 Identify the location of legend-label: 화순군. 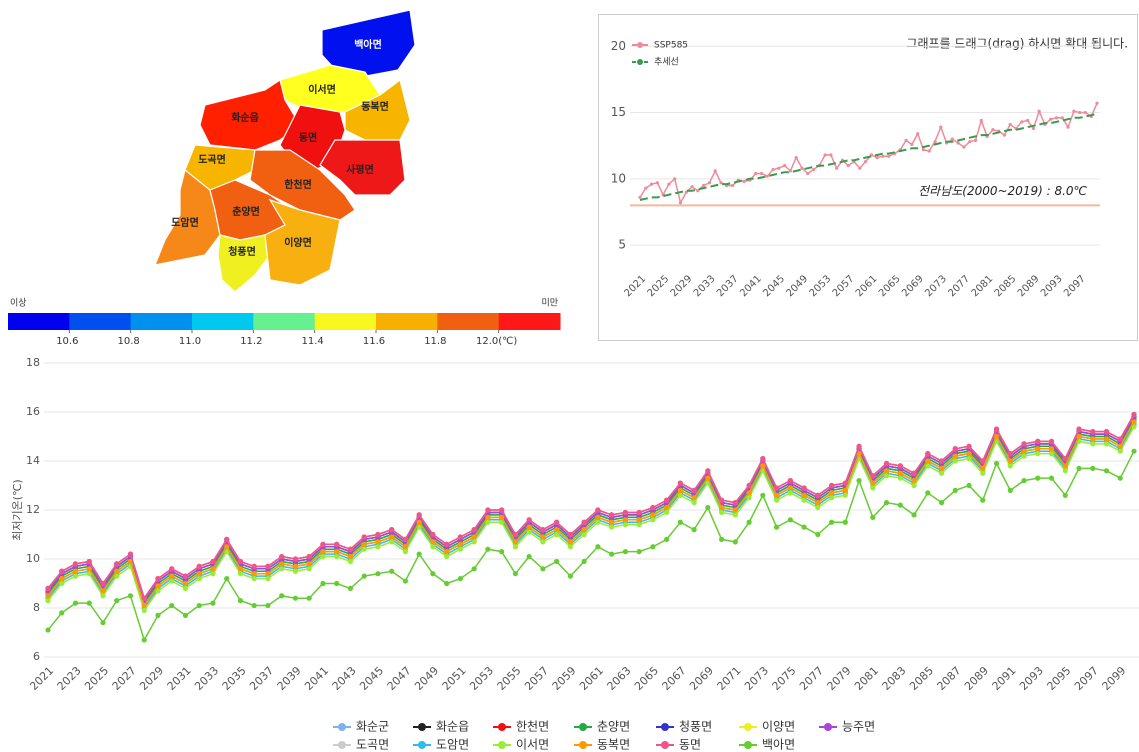
(372, 727).